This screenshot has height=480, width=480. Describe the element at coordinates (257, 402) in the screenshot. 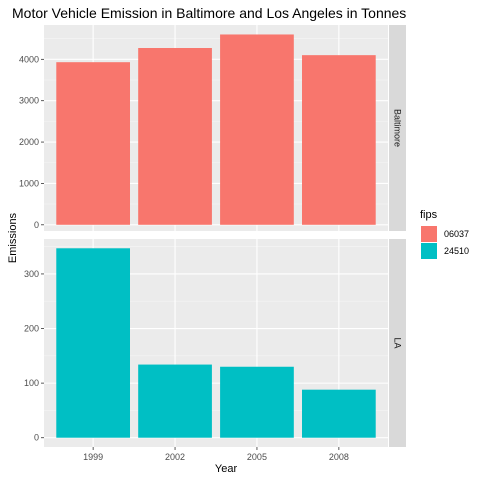

I see `bar-la-2005` at that location.